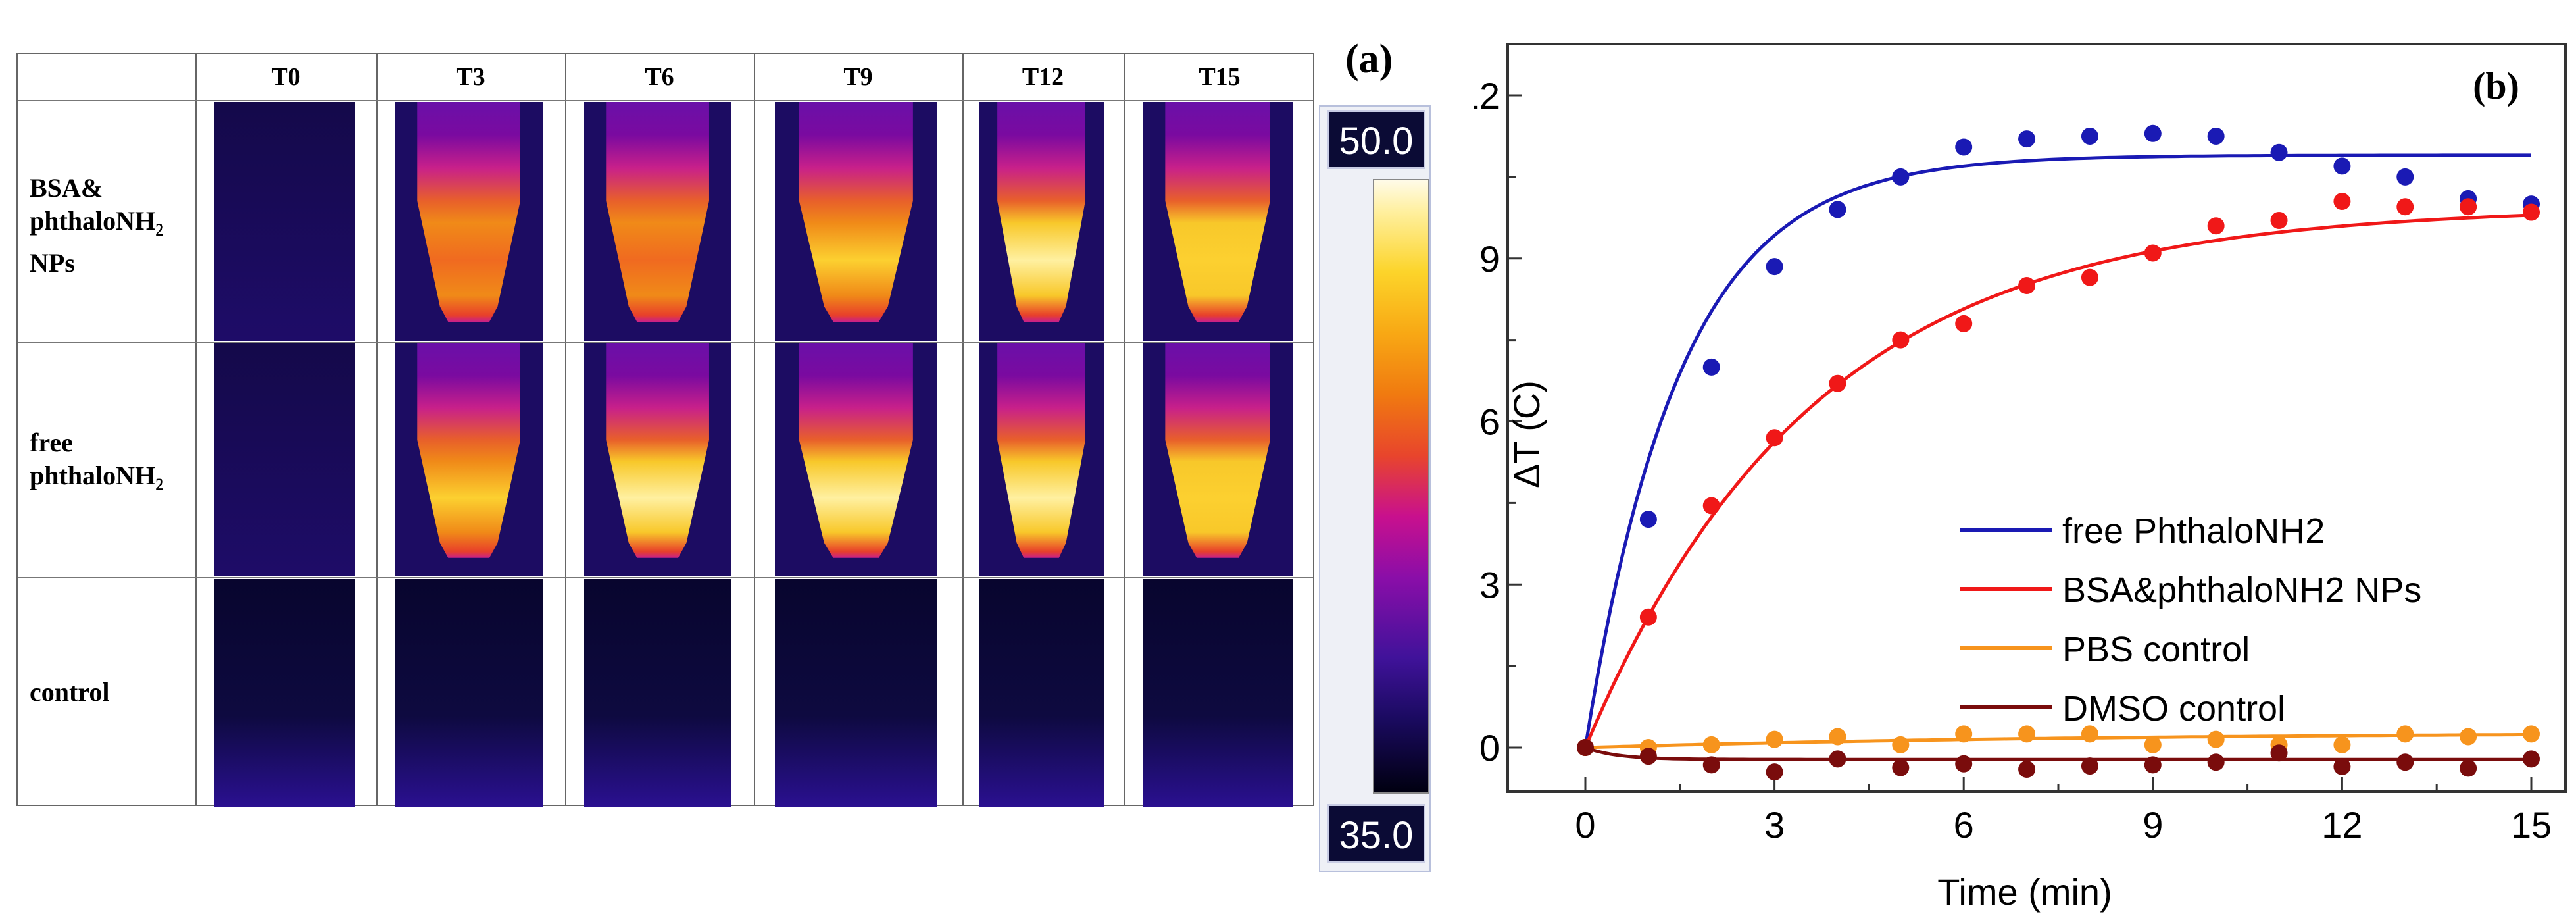 This screenshot has width=2576, height=916. Describe the element at coordinates (66, 187) in the screenshot. I see `row-label-line: BSA&` at that location.